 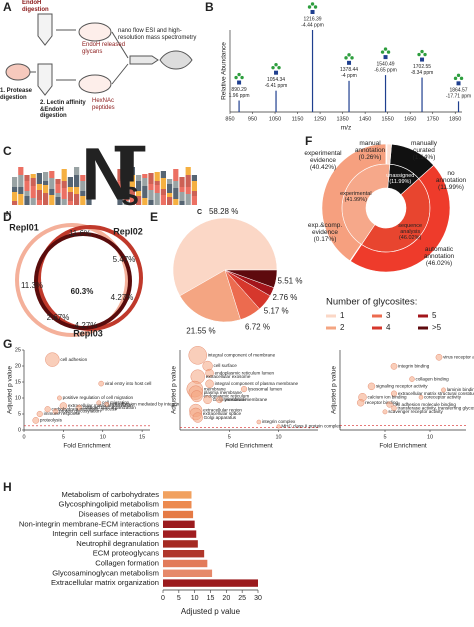 I want to click on x-axis-title: Fold Enrichment, so click(x=87, y=446).